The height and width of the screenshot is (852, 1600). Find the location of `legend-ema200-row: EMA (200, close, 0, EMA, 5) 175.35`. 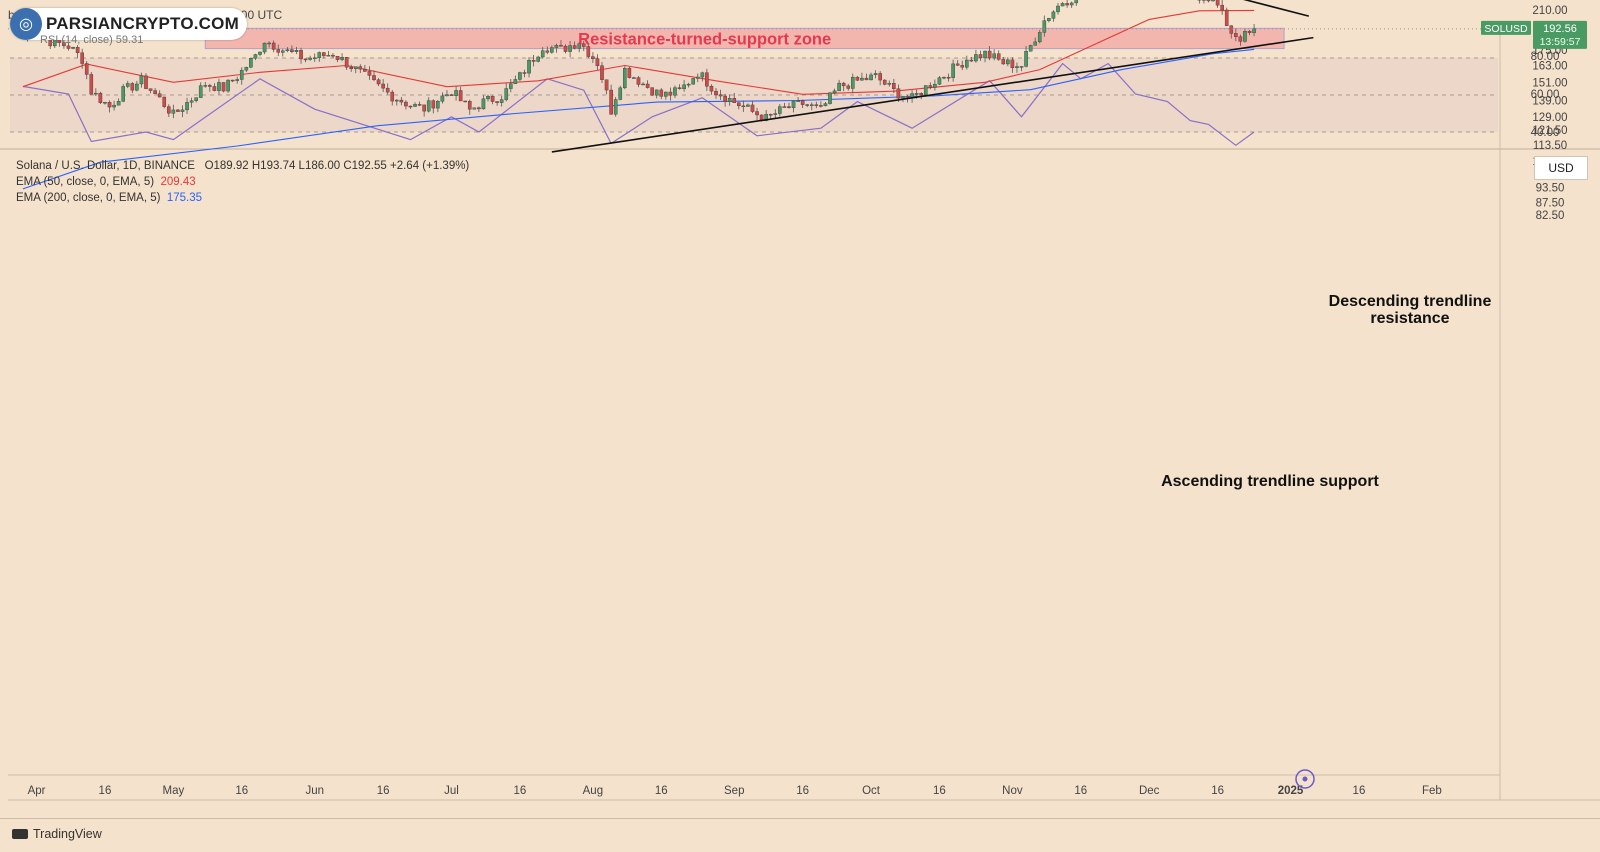

legend-ema200-row: EMA (200, close, 0, EMA, 5) 175.35 is located at coordinates (109, 198).